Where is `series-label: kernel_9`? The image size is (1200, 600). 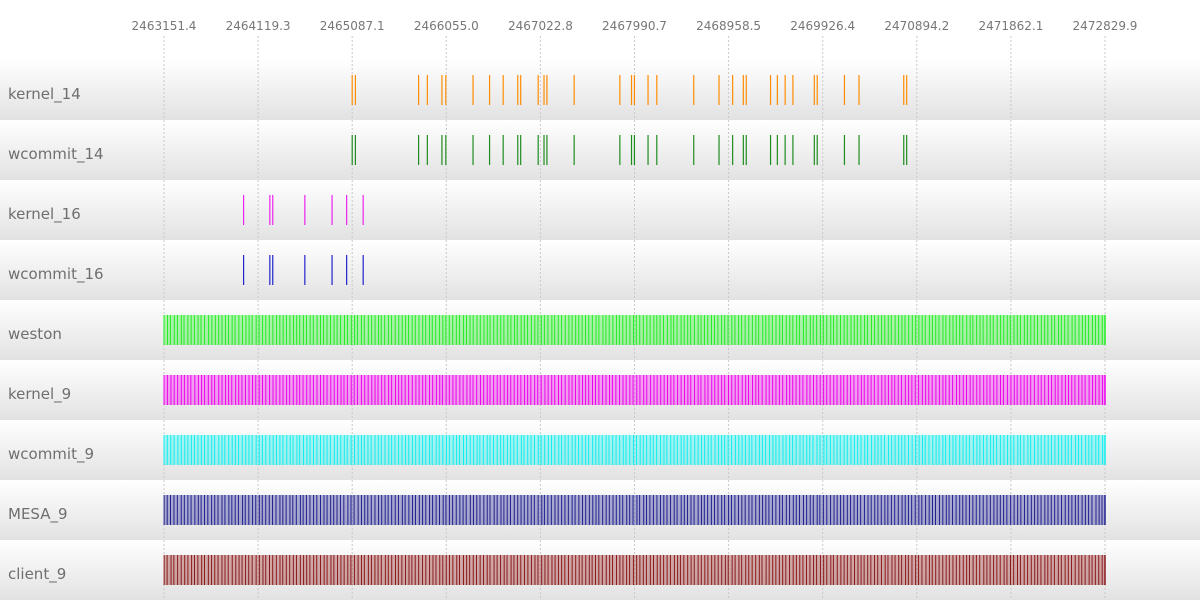
series-label: kernel_9 is located at coordinates (39, 394).